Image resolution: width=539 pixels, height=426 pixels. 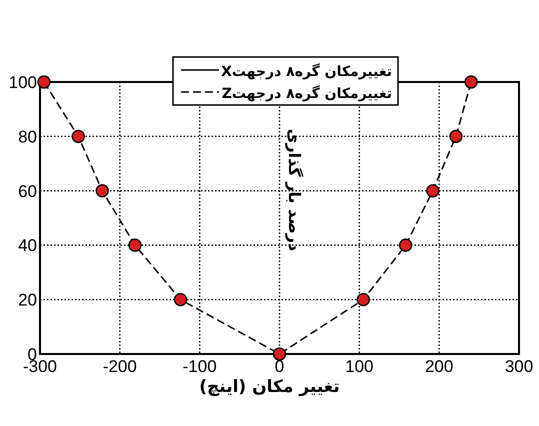 I want to click on x-tick-label: 200, so click(x=439, y=366).